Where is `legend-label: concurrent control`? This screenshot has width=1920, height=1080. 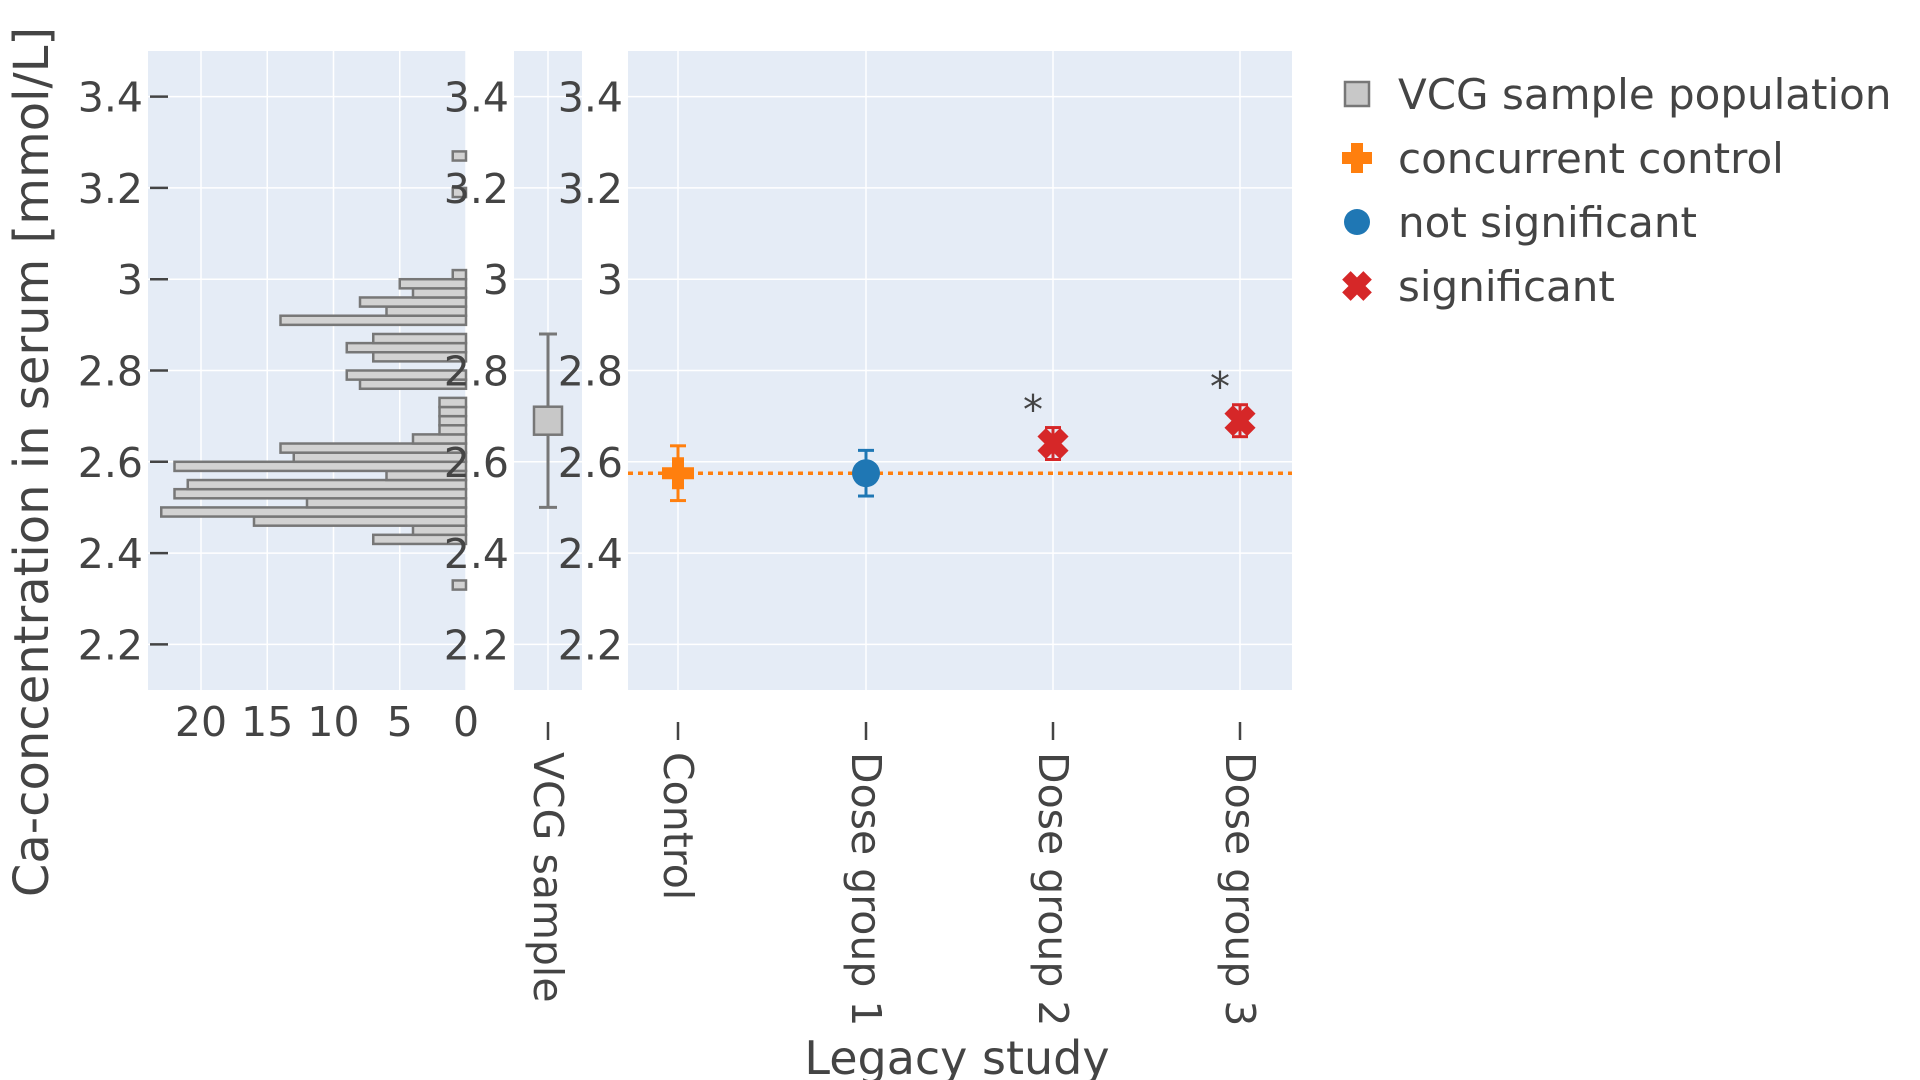 legend-label: concurrent control is located at coordinates (1591, 158).